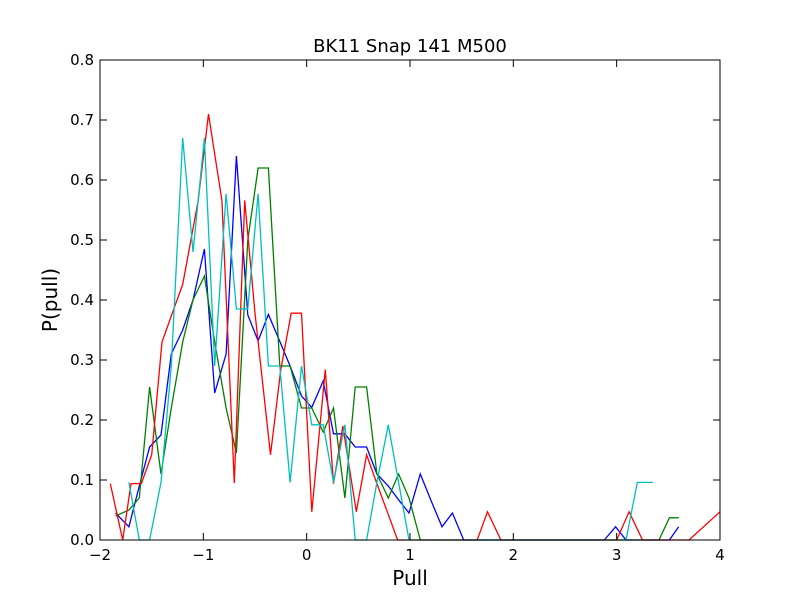 This screenshot has width=800, height=600. Describe the element at coordinates (203, 555) in the screenshot. I see `x-tick-label: −1` at that location.